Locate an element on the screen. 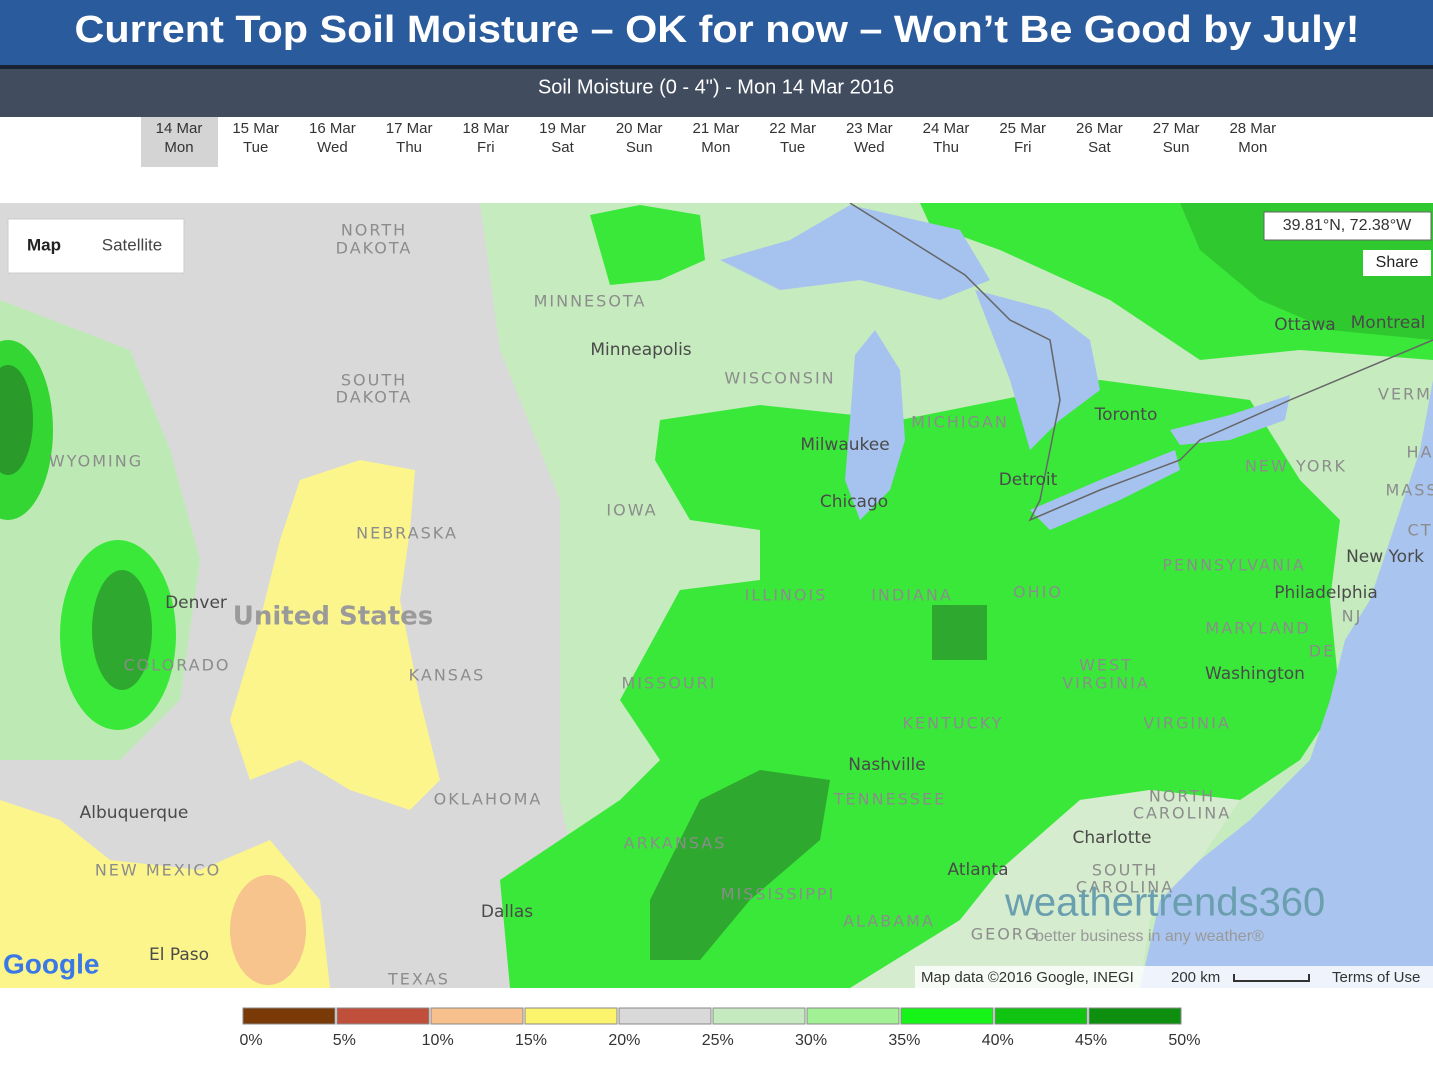 This screenshot has height=1065, width=1433. country-label: United States is located at coordinates (333, 617).